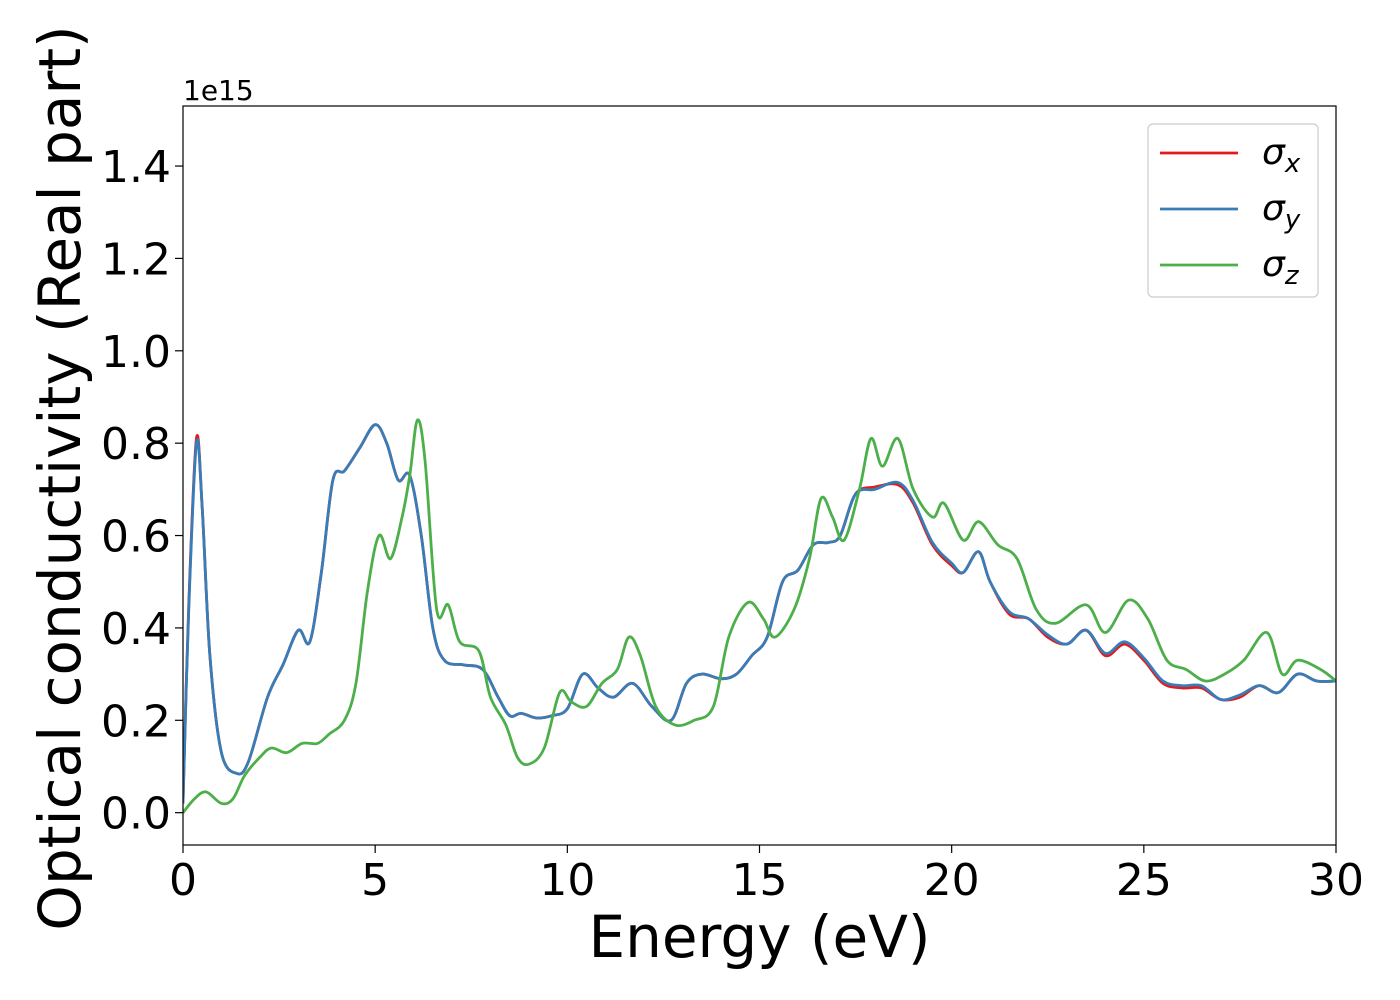 The image size is (1400, 1000). Describe the element at coordinates (759, 937) in the screenshot. I see `x-axis-label: Energy (eV)` at that location.